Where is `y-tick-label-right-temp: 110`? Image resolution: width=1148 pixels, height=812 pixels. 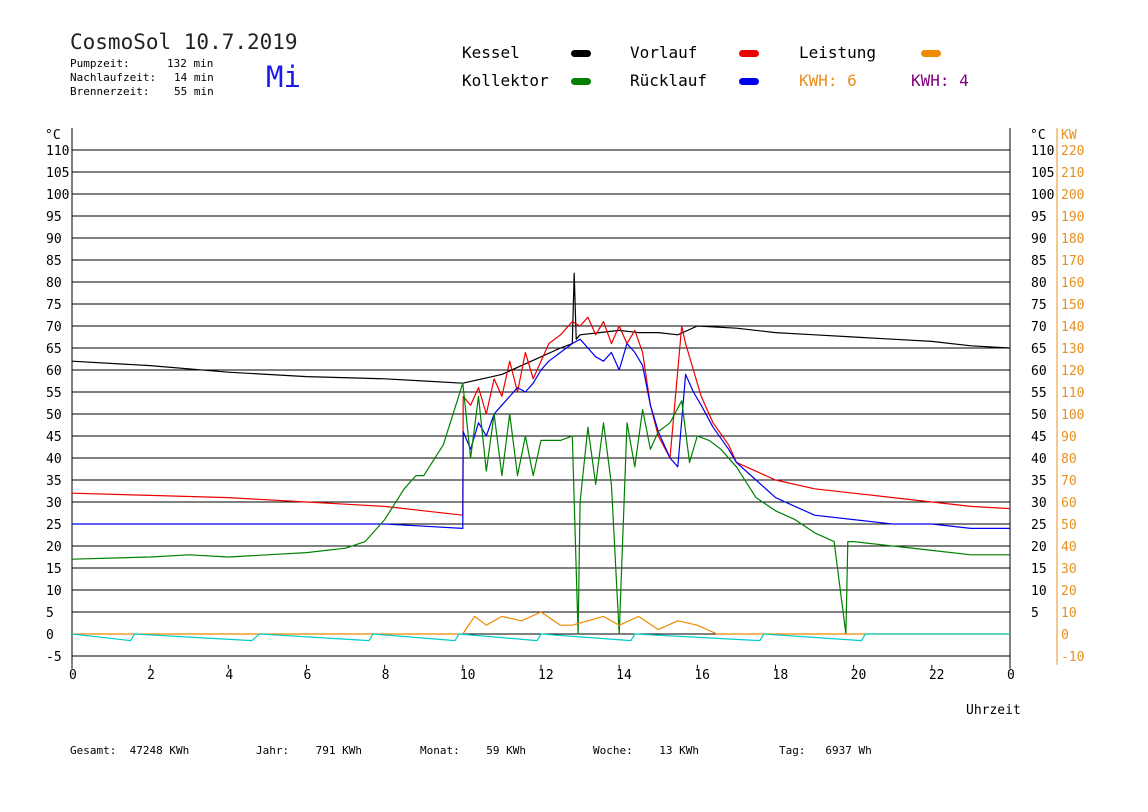
y-tick-label-right-temp: 110 is located at coordinates (1042, 151).